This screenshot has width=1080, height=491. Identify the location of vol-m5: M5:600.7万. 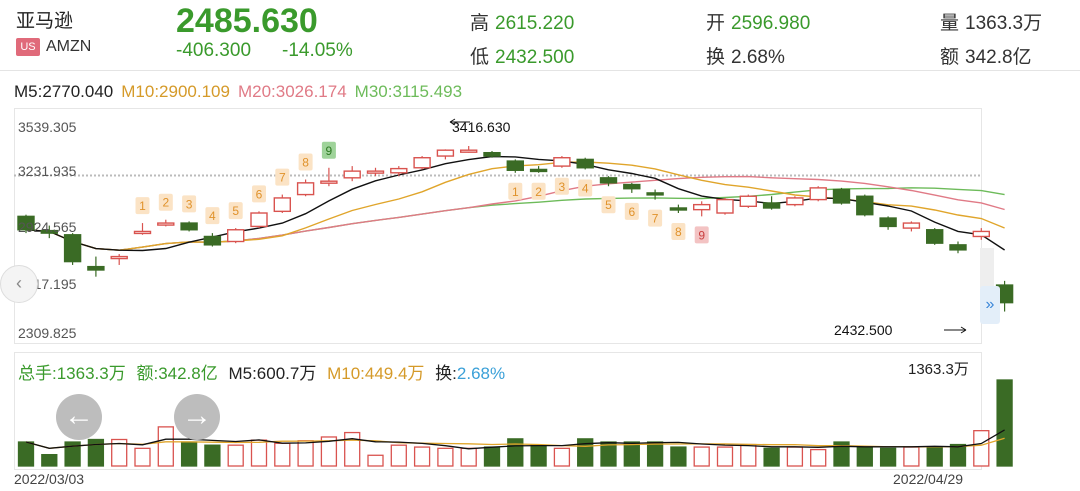
(272, 373).